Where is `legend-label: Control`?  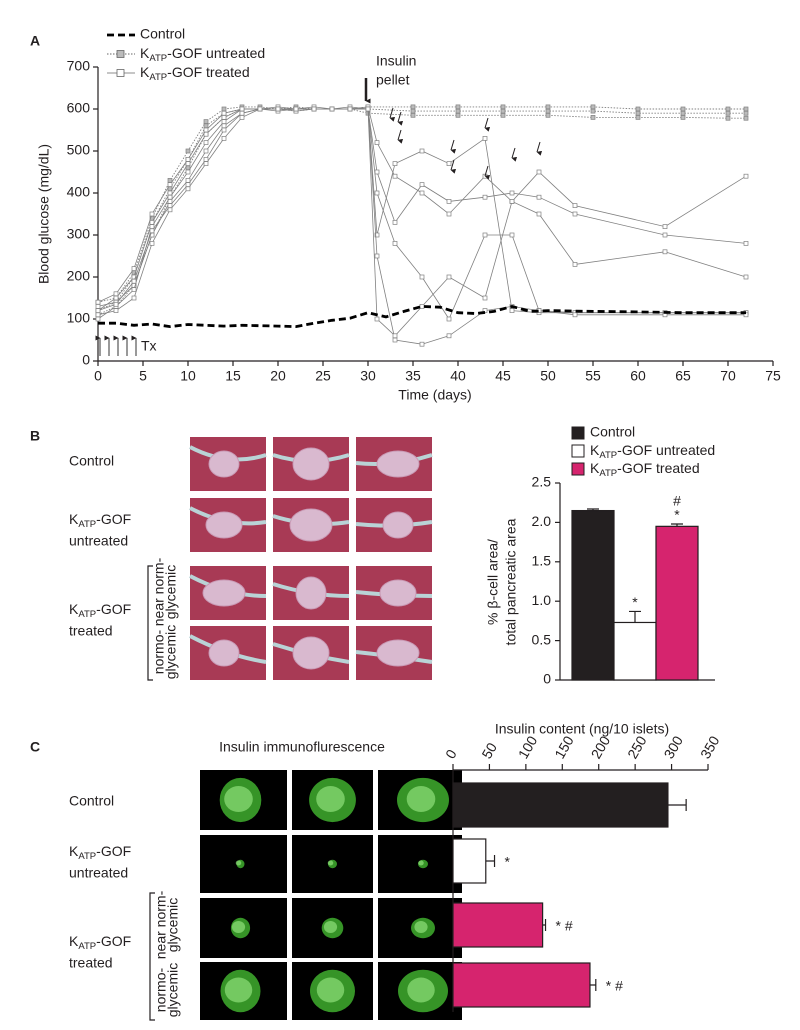 legend-label: Control is located at coordinates (162, 34).